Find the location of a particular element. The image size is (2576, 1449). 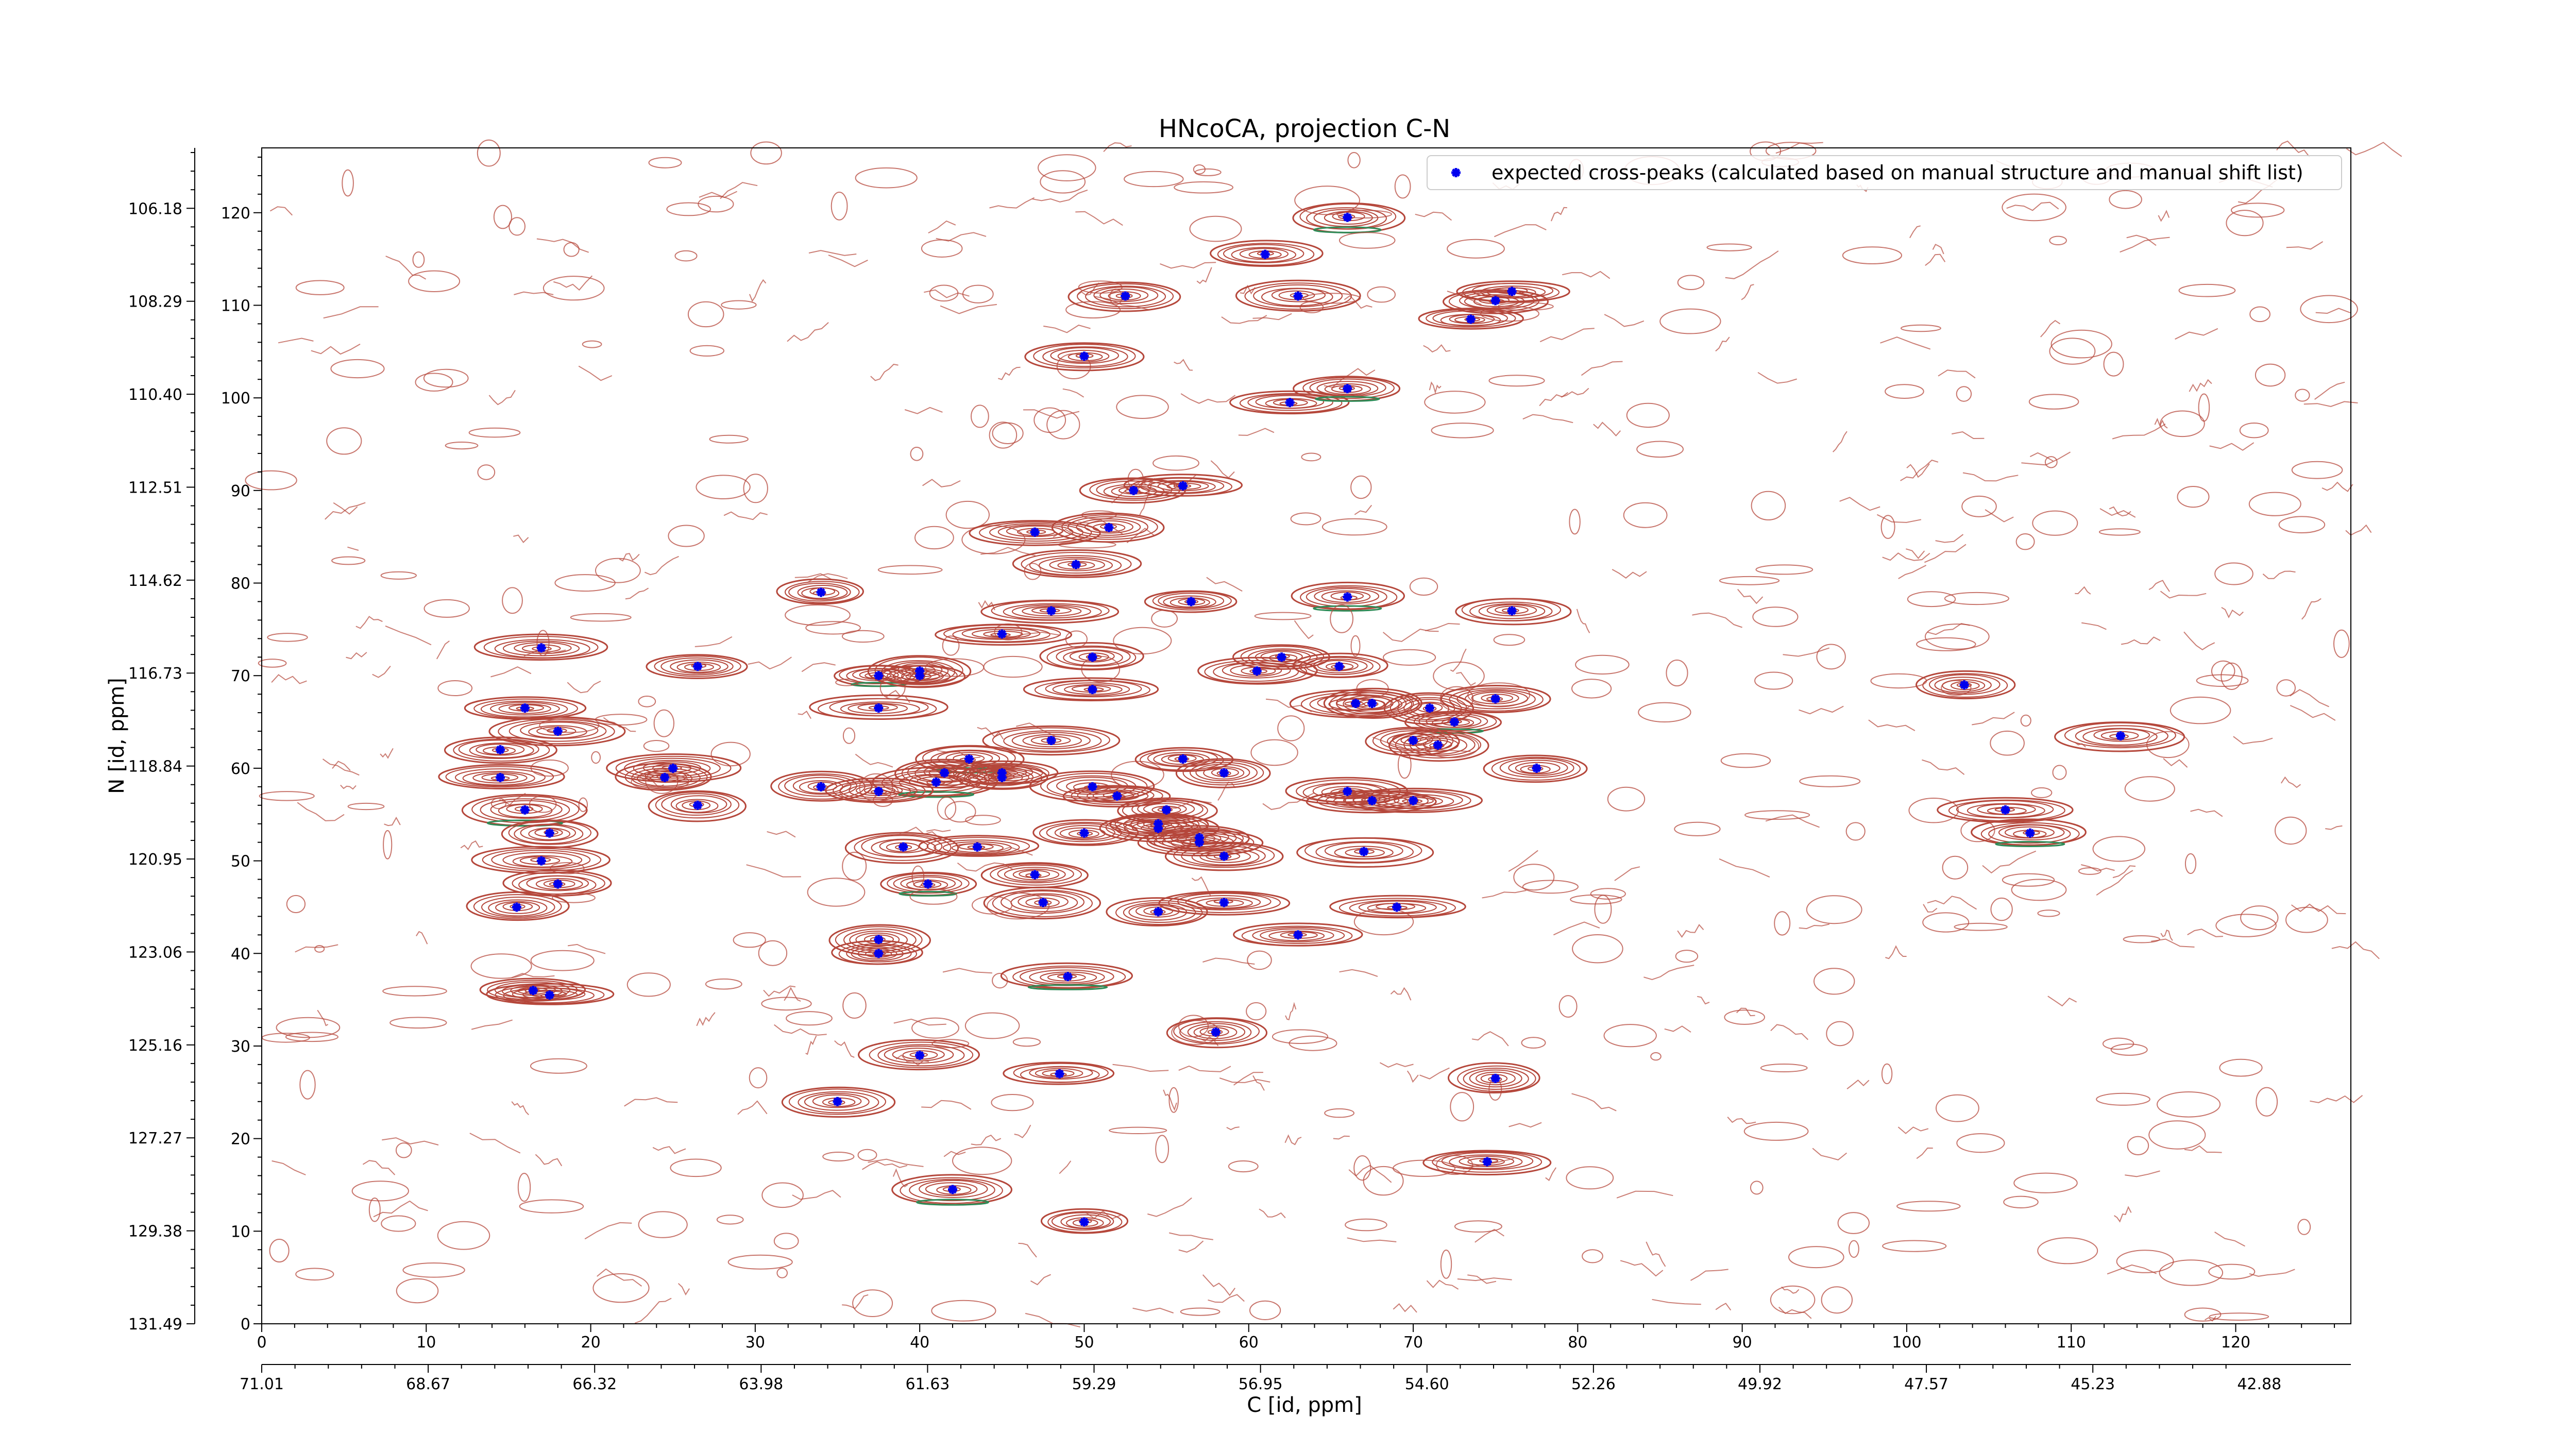

y-tick-label: 70 is located at coordinates (240, 676).